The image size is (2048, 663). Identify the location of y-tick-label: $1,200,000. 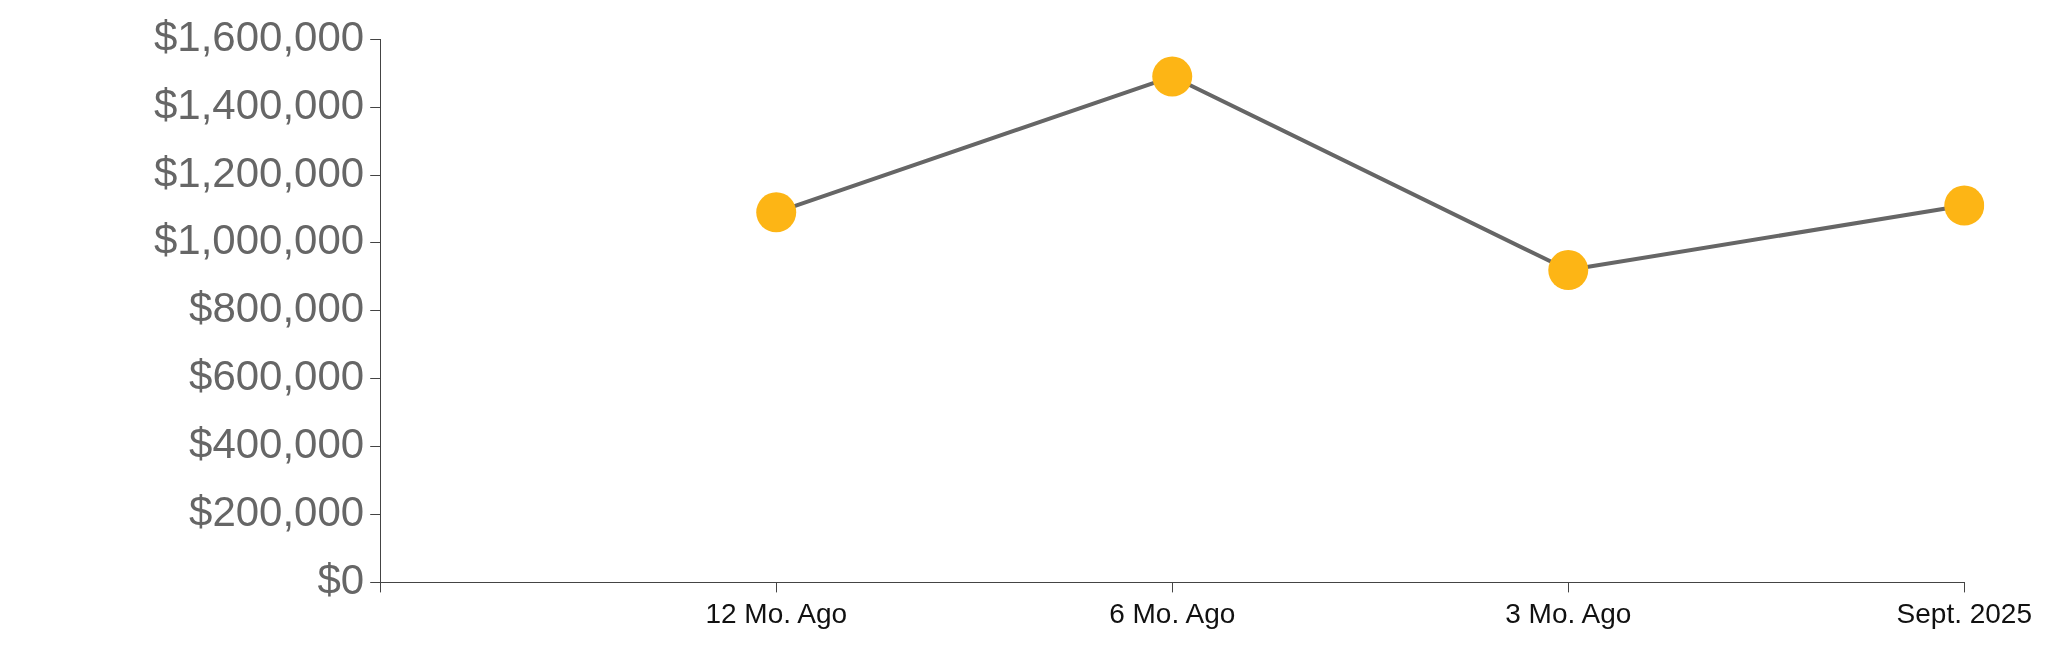
(259, 172).